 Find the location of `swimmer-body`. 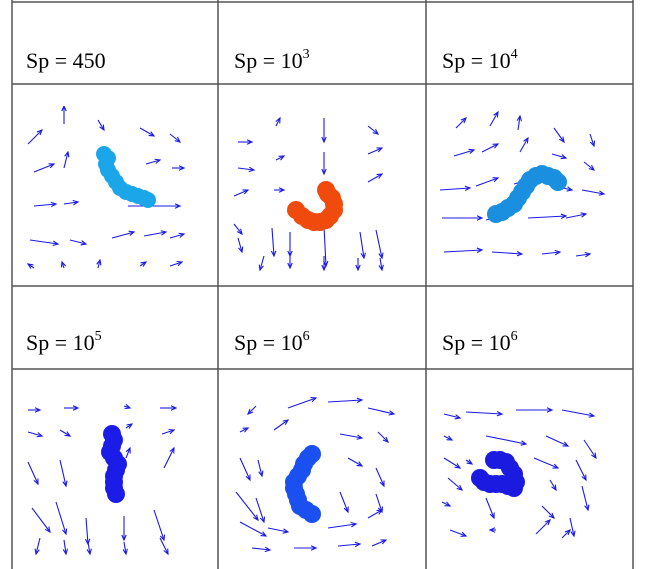

swimmer-body is located at coordinates (126, 177).